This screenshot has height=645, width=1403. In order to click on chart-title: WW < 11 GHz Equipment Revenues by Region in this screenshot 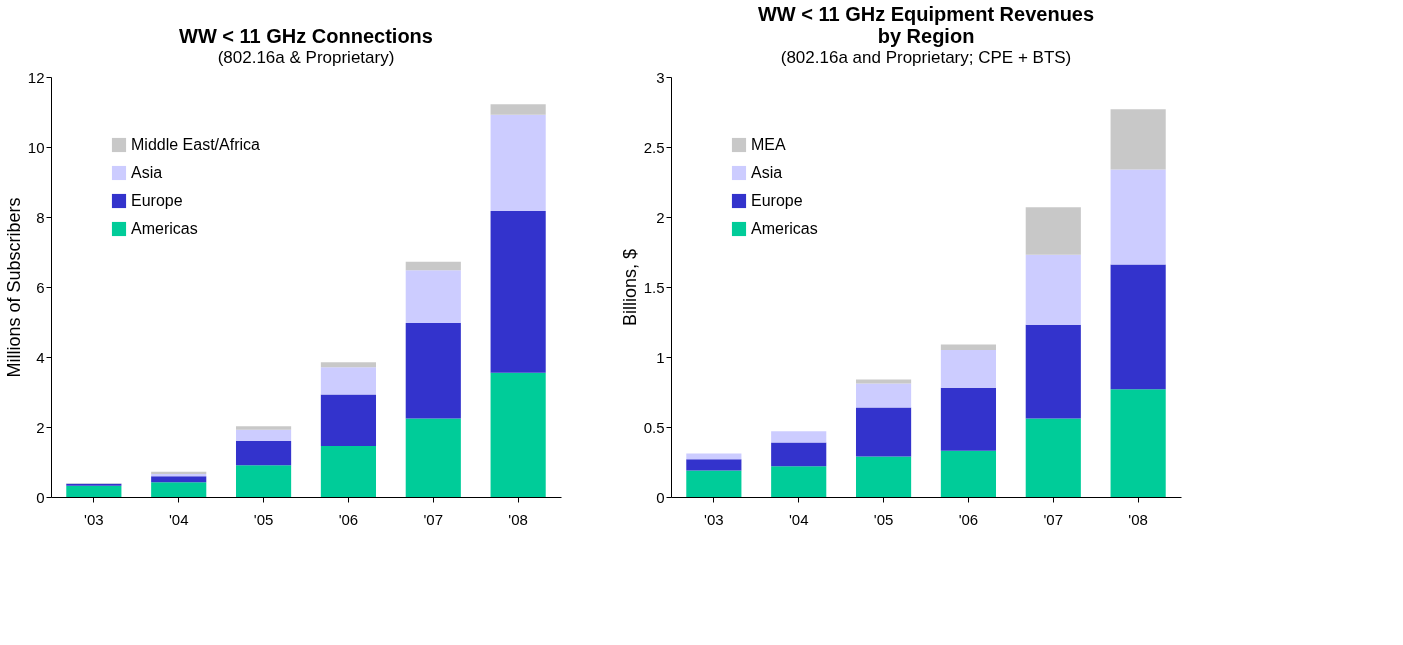, I will do `click(926, 25)`.